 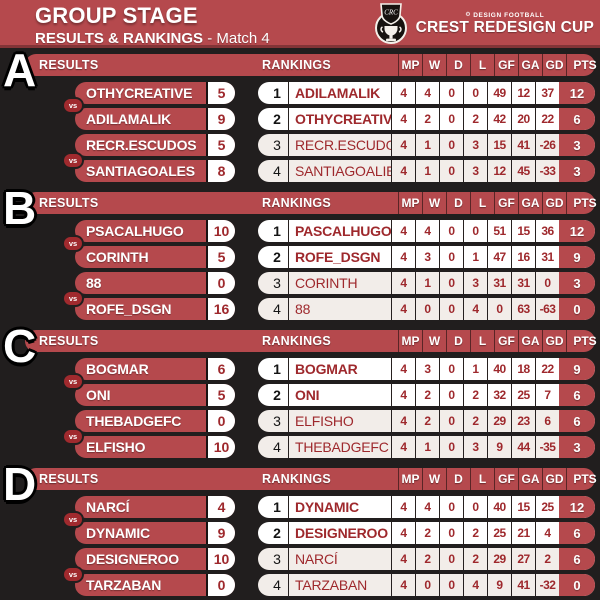 What do you see at coordinates (337, 369) in the screenshot?
I see `table-row: BOGMAR 6 1 BOGMAR 4 3 0 1 40 18 22 9` at bounding box center [337, 369].